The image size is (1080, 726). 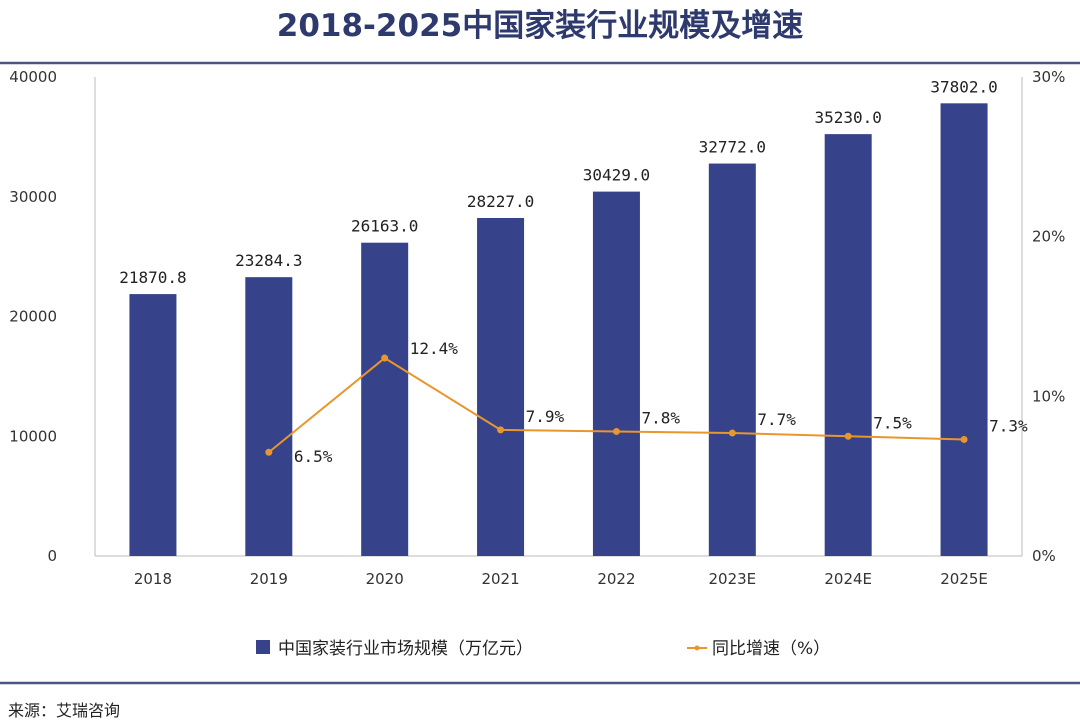 I want to click on legend-swatch-marker, so click(x=697, y=648).